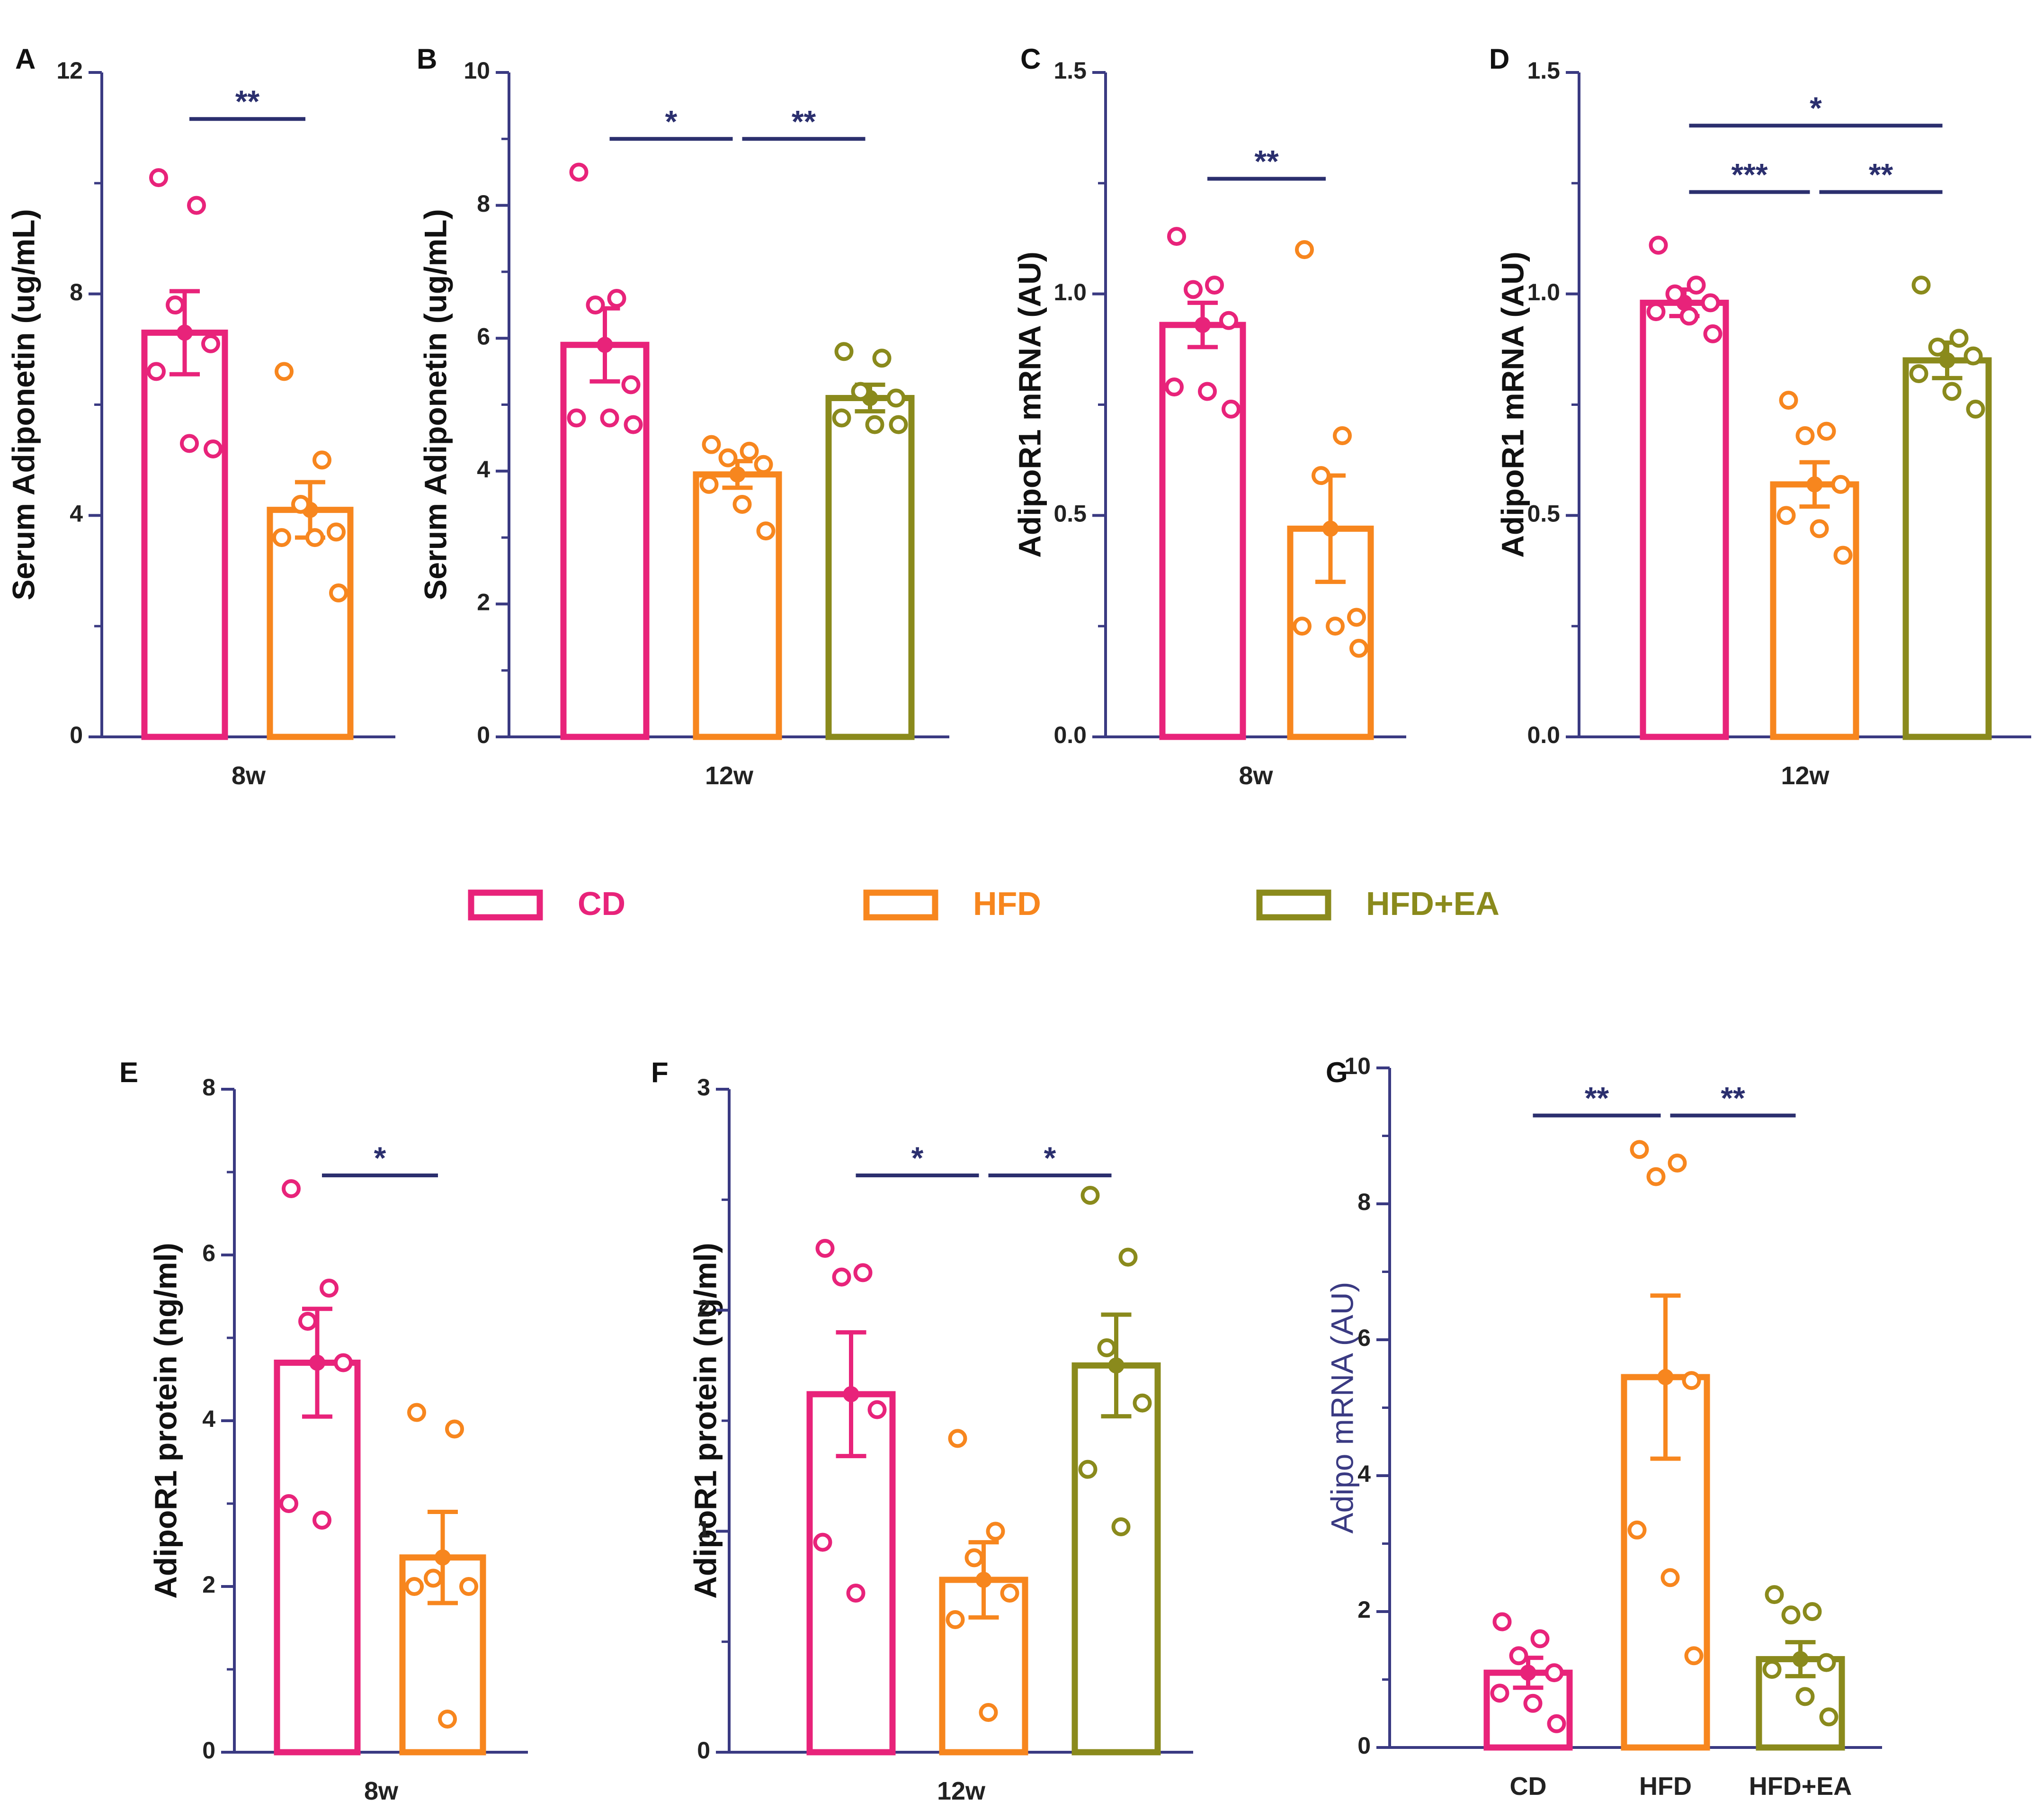 This screenshot has width=2044, height=1810. I want to click on panel-a: A Serum Adiponetin (ug/mL) 0 4 8 12 8w **, so click(200, 416).